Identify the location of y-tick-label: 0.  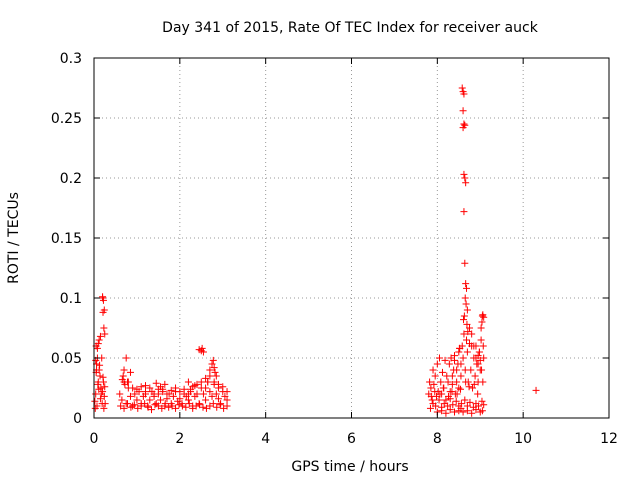
(77, 419).